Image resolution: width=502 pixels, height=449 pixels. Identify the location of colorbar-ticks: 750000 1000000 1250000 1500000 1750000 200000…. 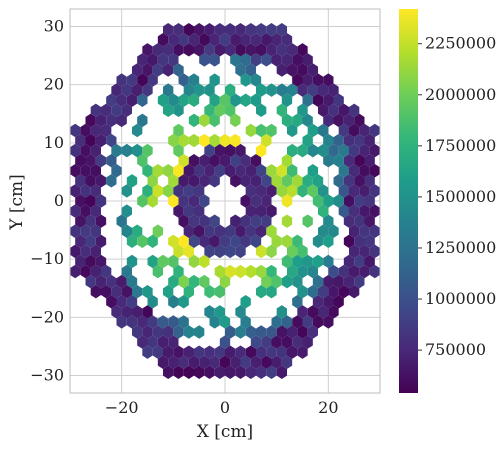
(457, 196).